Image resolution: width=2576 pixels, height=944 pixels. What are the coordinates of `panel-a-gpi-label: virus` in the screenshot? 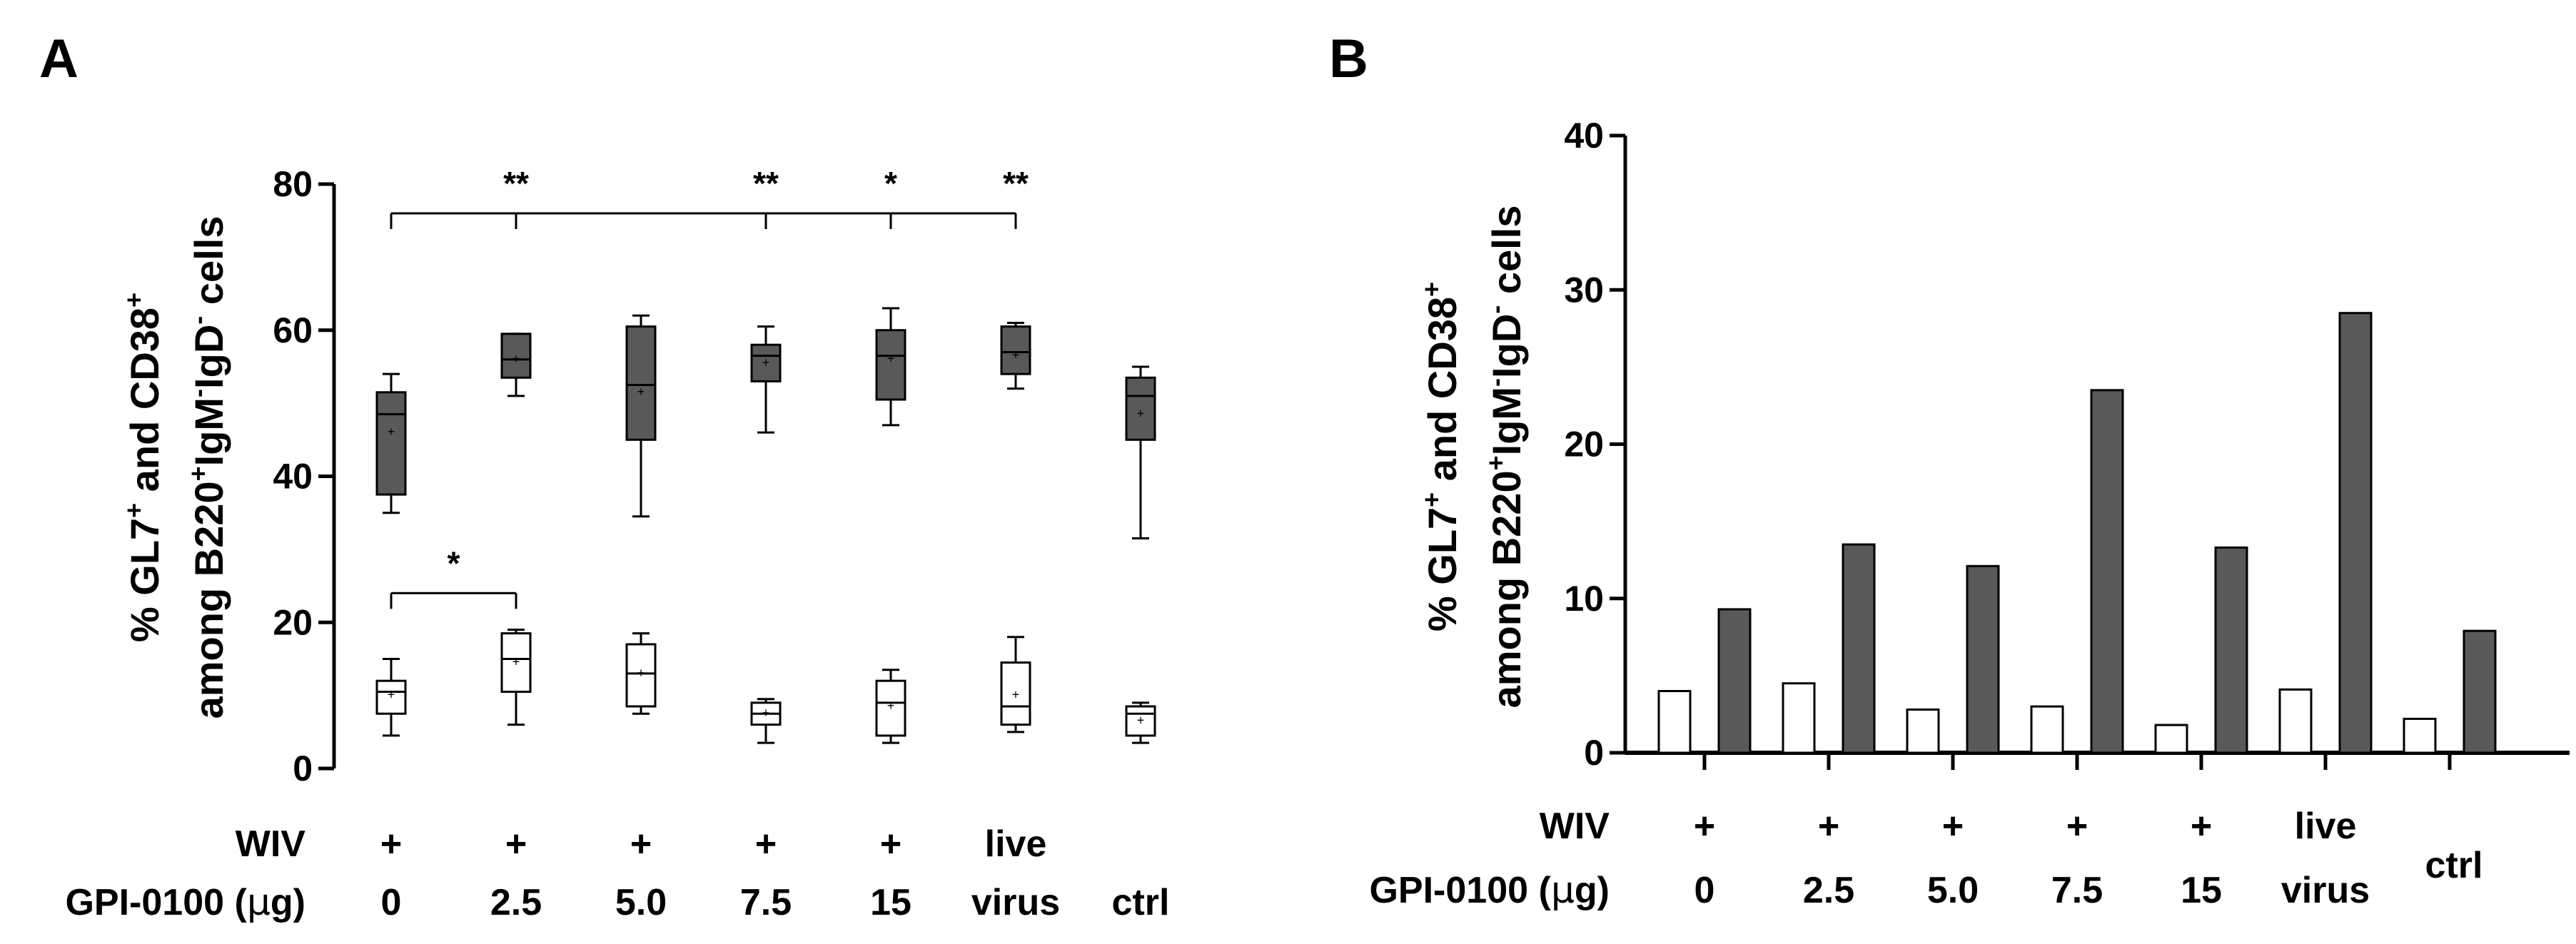 It's located at (1015, 902).